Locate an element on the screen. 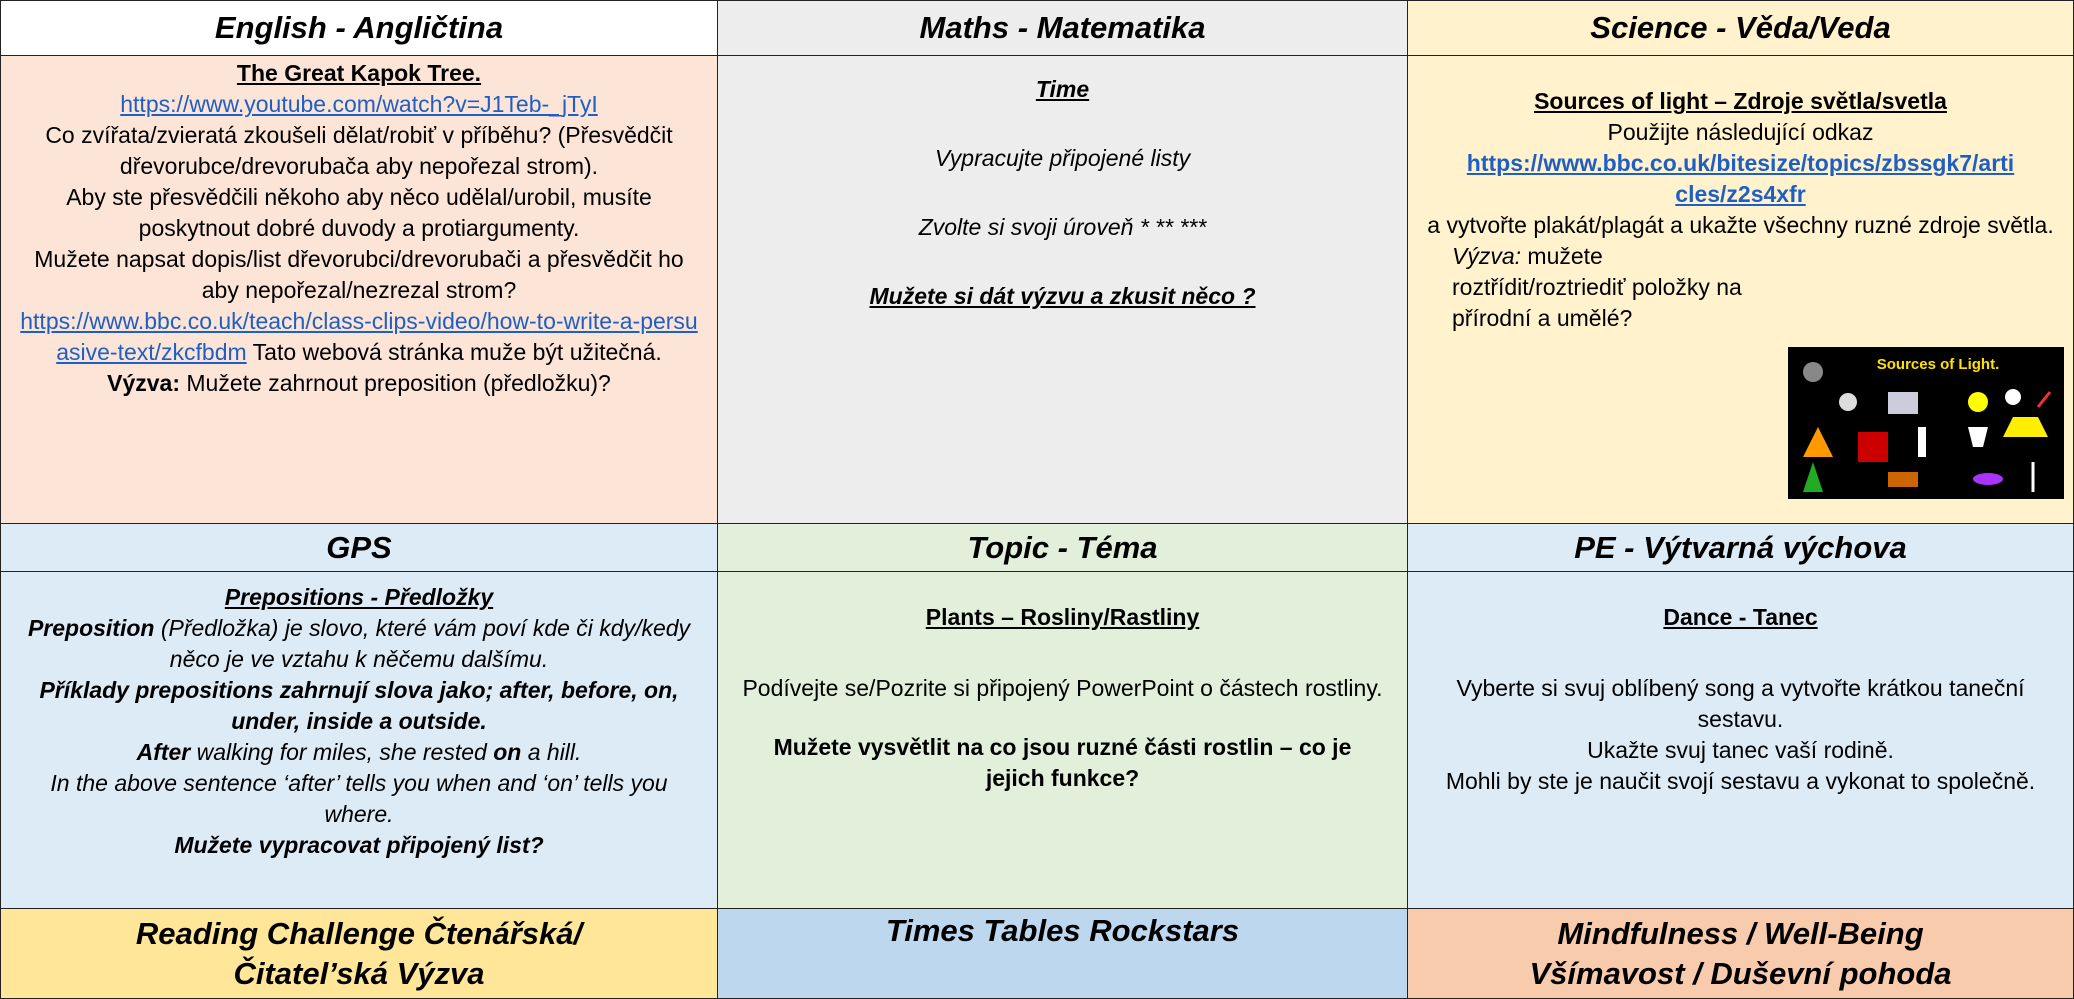  cell-title: Sources of light – Zdroje světla/svetla is located at coordinates (1740, 101).